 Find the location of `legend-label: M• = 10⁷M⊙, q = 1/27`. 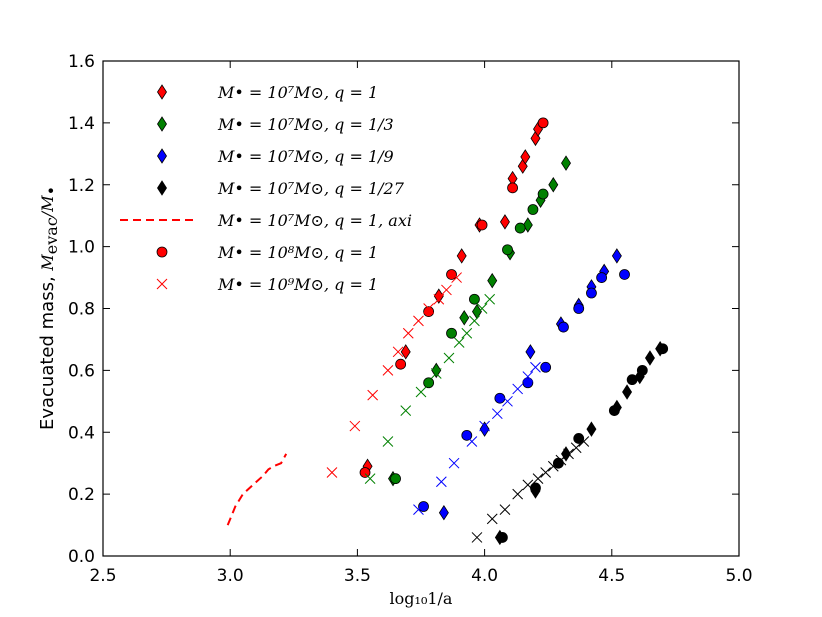

legend-label: M• = 10⁷M⊙, q = 1/27 is located at coordinates (311, 188).